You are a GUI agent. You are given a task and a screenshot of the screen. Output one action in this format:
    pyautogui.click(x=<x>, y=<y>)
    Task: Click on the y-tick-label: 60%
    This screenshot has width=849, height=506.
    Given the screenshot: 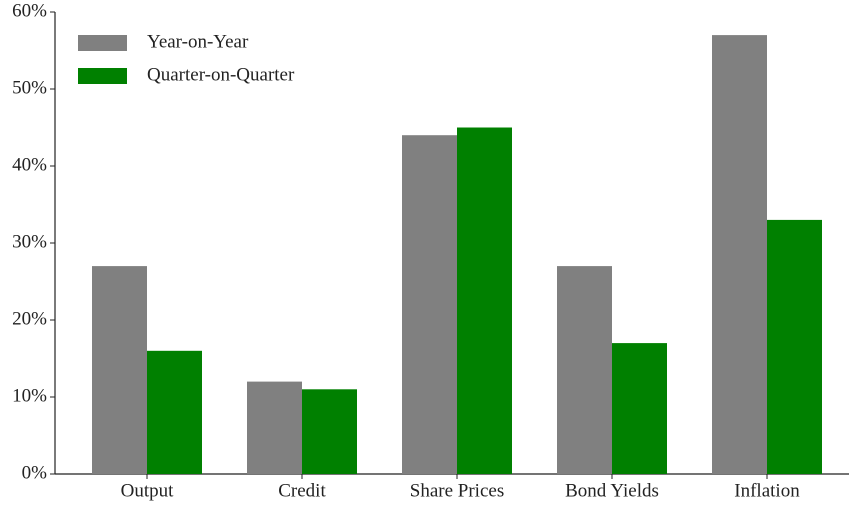 What is the action you would take?
    pyautogui.click(x=29, y=10)
    